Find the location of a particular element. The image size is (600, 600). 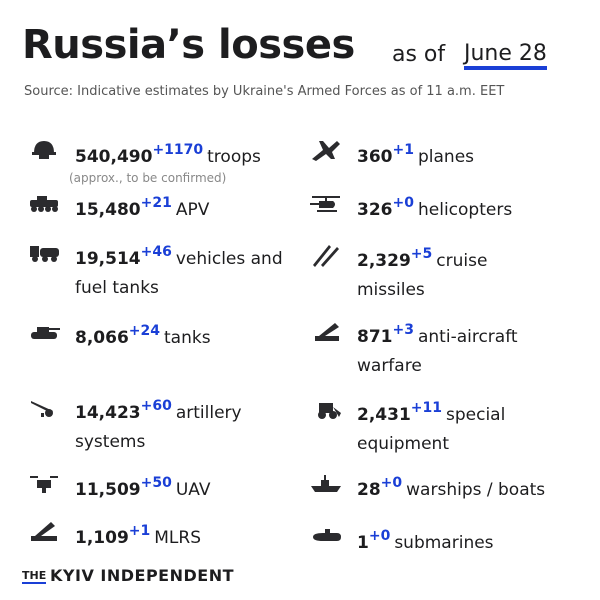

loss-item: 326+0 helicopters is located at coordinates (467, 207).